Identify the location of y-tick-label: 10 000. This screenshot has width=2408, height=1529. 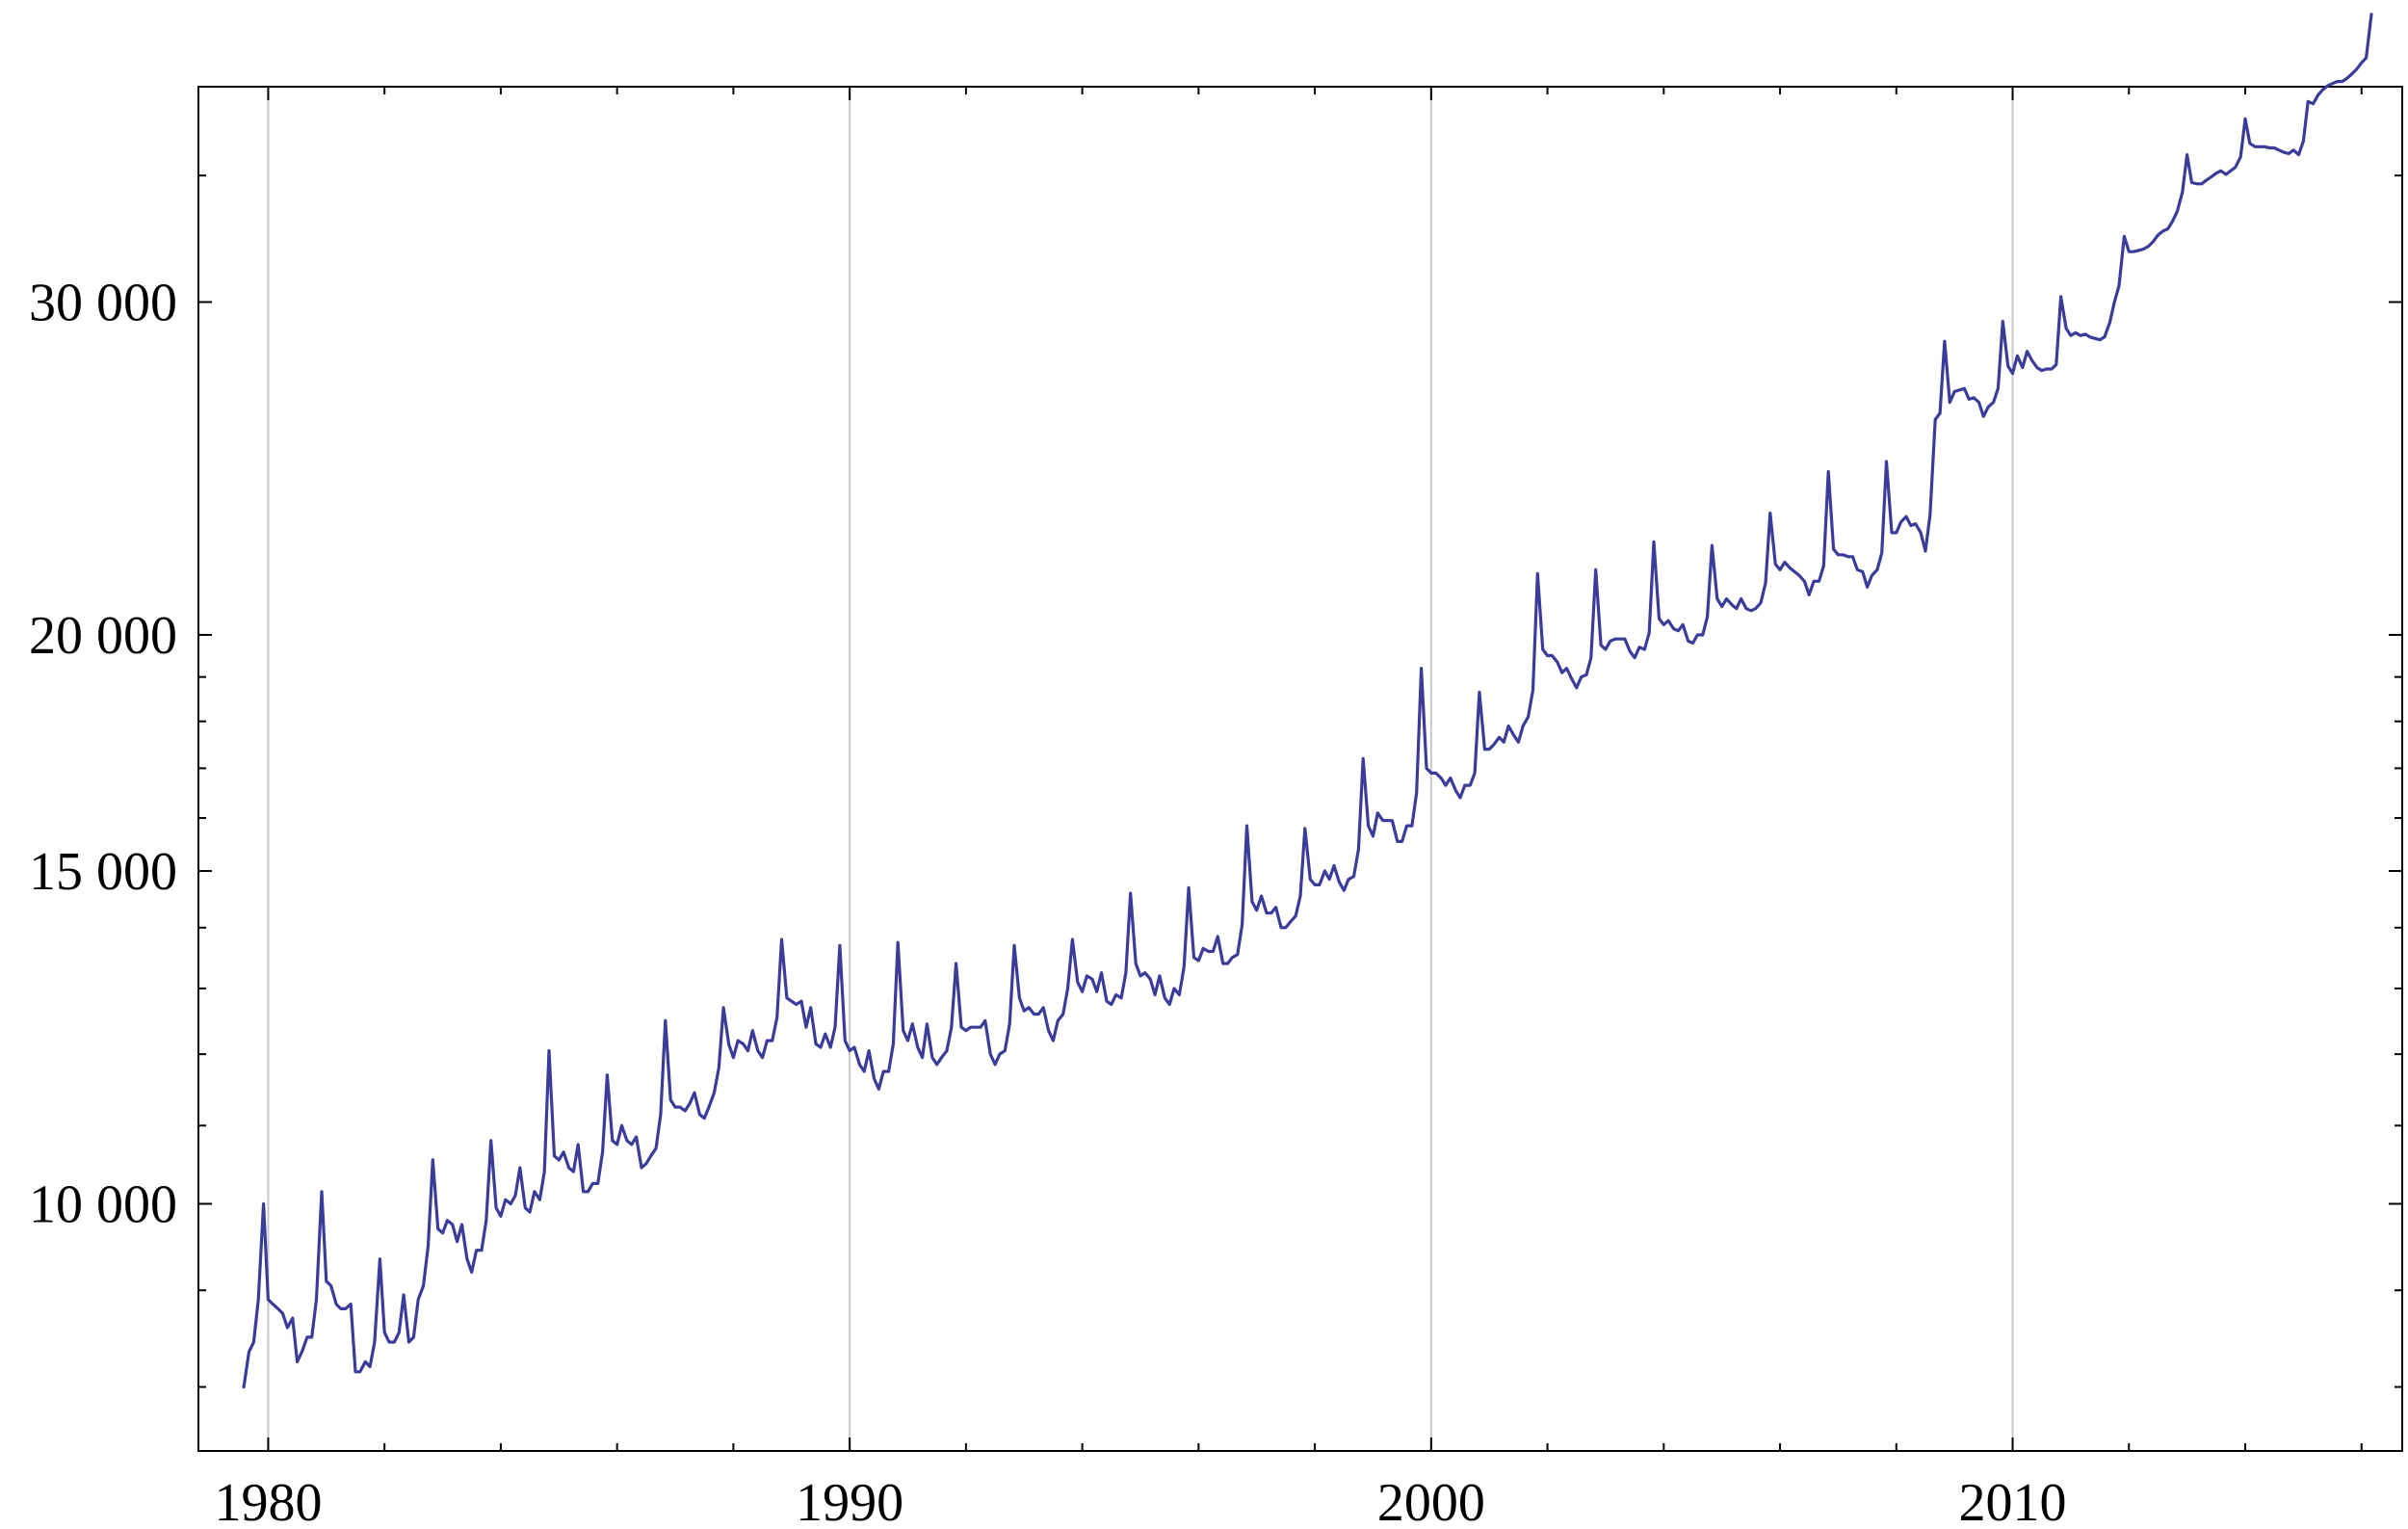
(103, 1204).